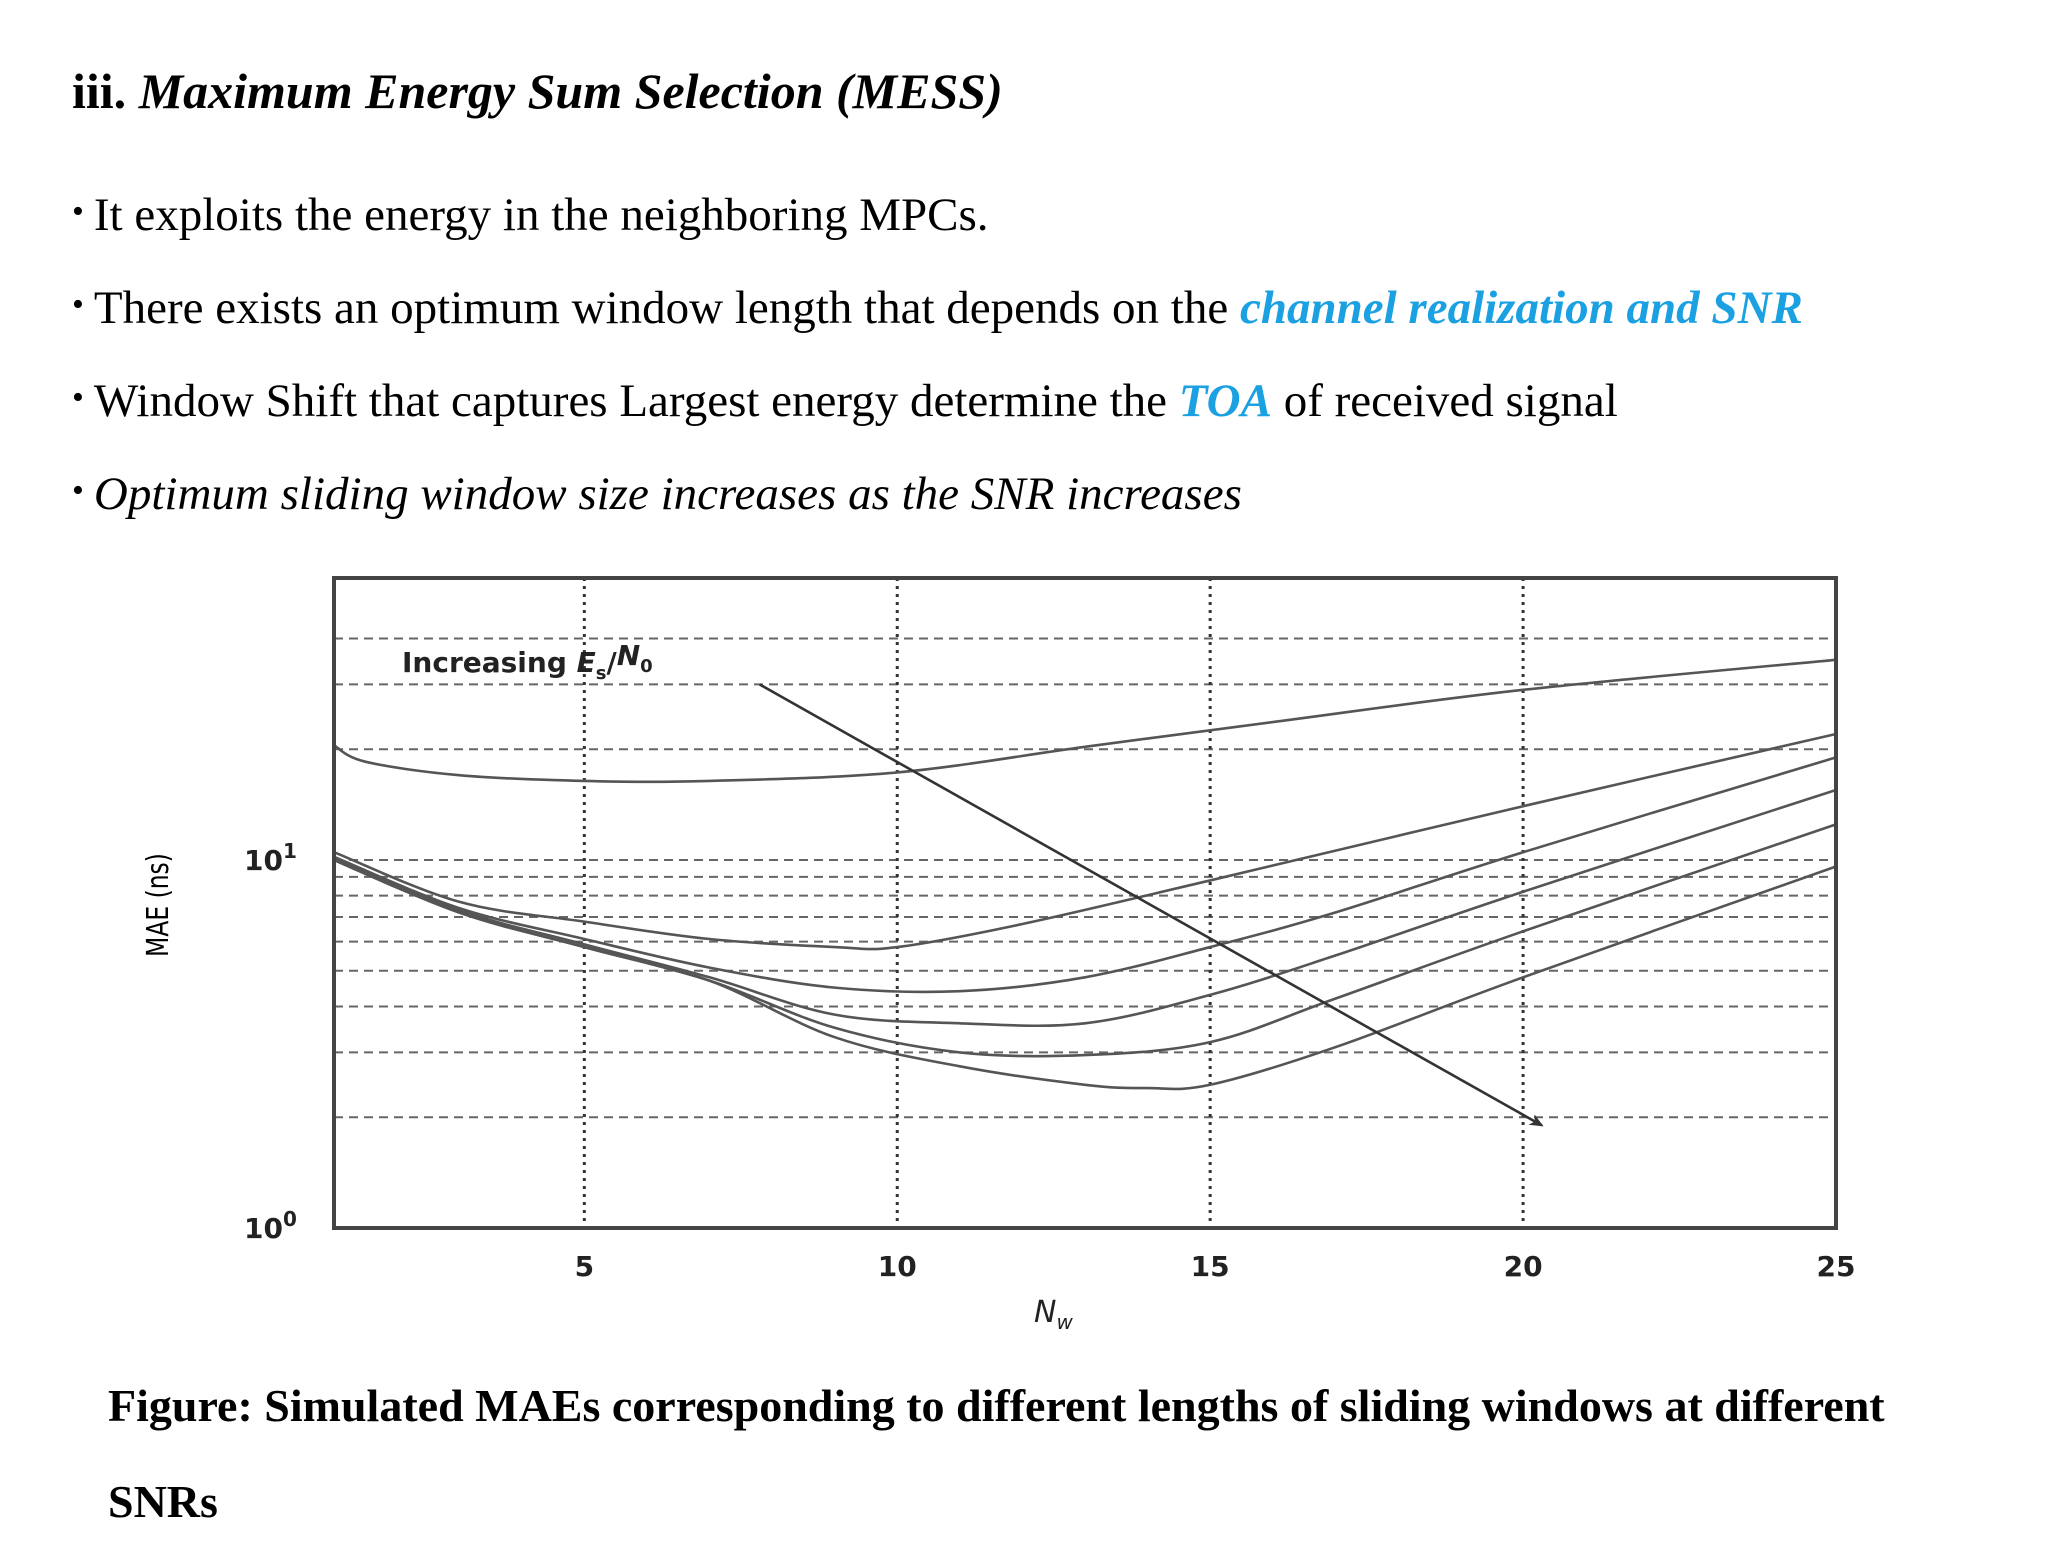 The image size is (2048, 1550). Describe the element at coordinates (1521, 308) in the screenshot. I see `bullet-2-highlight: channel realization and SNR` at that location.